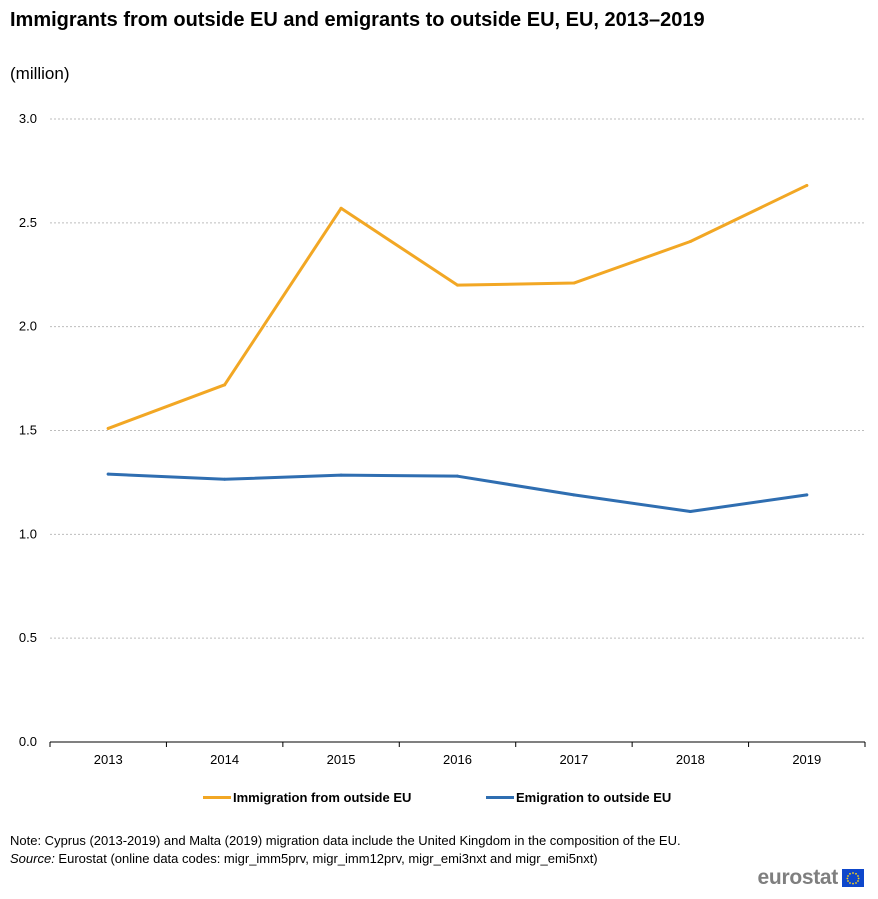  I want to click on y-tick-label: 1.0, so click(28, 533).